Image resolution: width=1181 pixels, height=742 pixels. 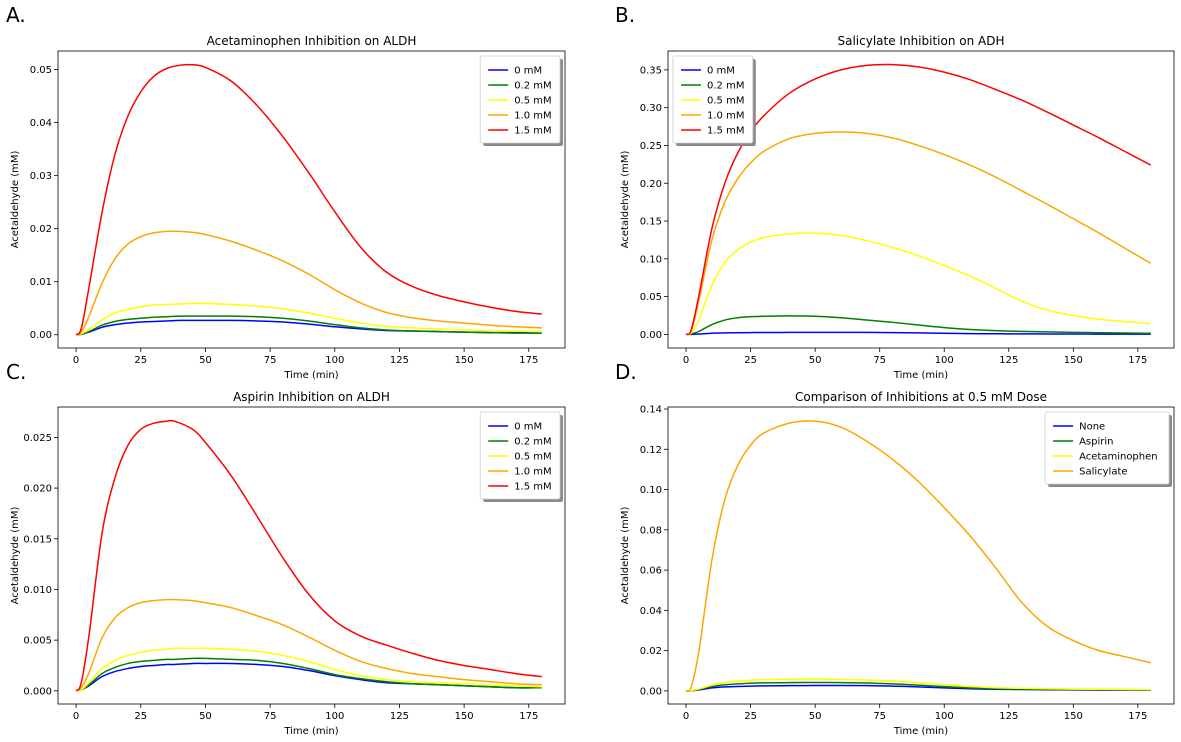 What do you see at coordinates (311, 397) in the screenshot?
I see `chart-title: Aspirin Inhibition on ALDH` at bounding box center [311, 397].